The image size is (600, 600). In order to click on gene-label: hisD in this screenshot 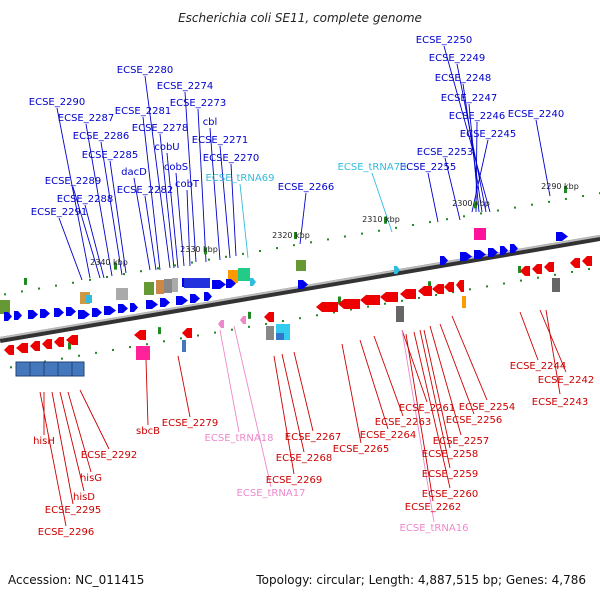, I will do `click(84, 497)`.